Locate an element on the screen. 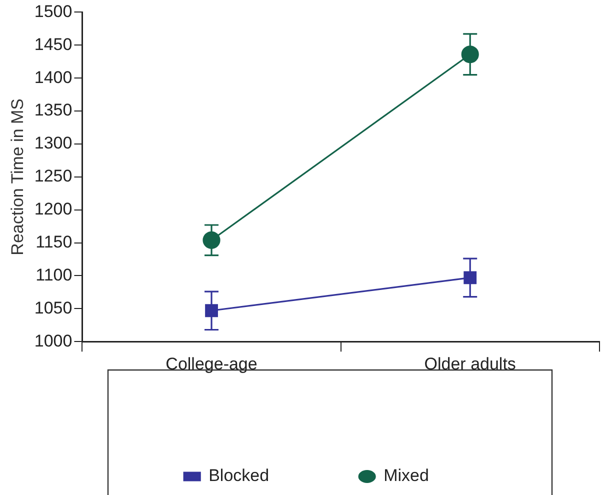 The image size is (609, 495). y-tick-label: 1400 is located at coordinates (53, 77).